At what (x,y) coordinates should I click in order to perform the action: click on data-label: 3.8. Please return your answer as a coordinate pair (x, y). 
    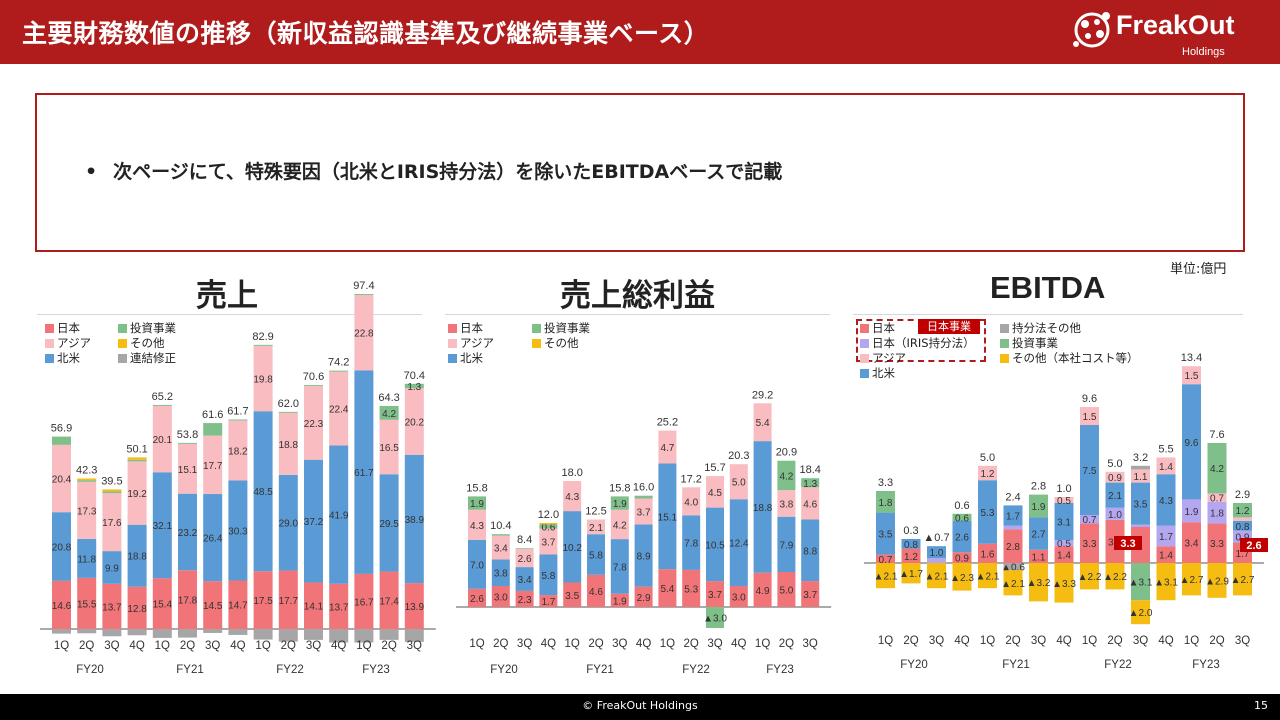
    Looking at the image, I should click on (501, 574).